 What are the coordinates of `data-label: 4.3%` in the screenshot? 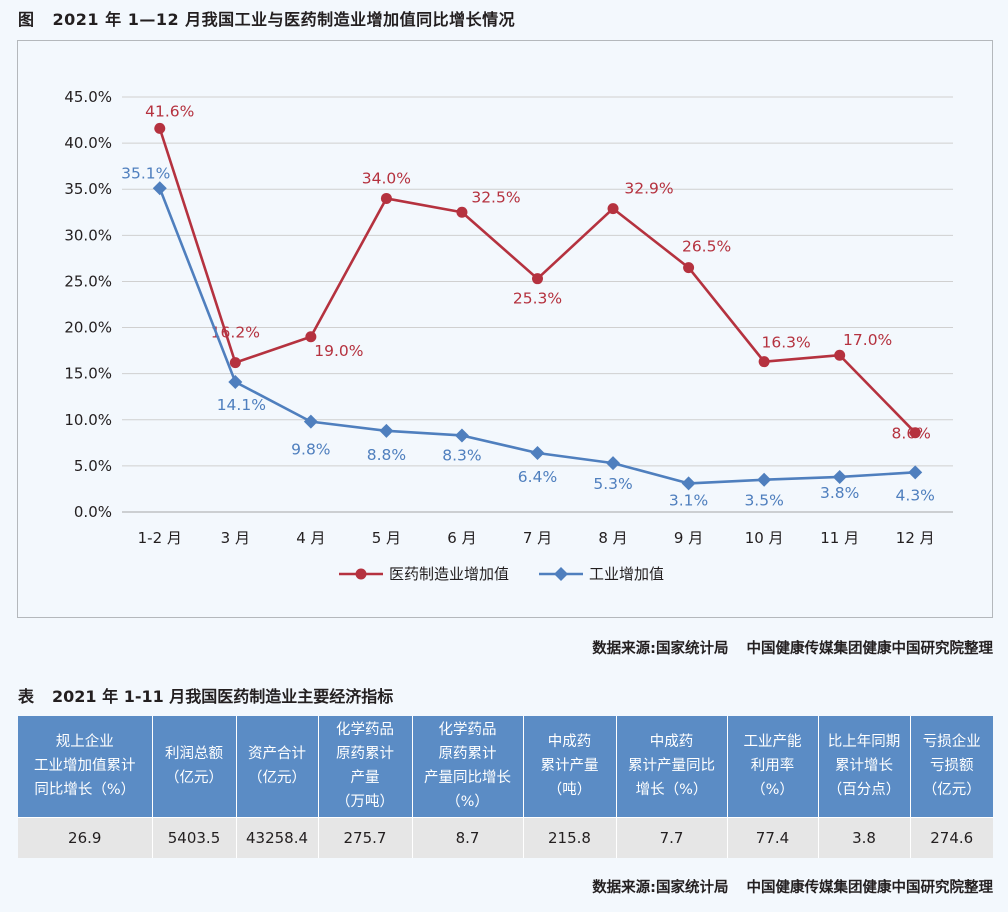 It's located at (915, 495).